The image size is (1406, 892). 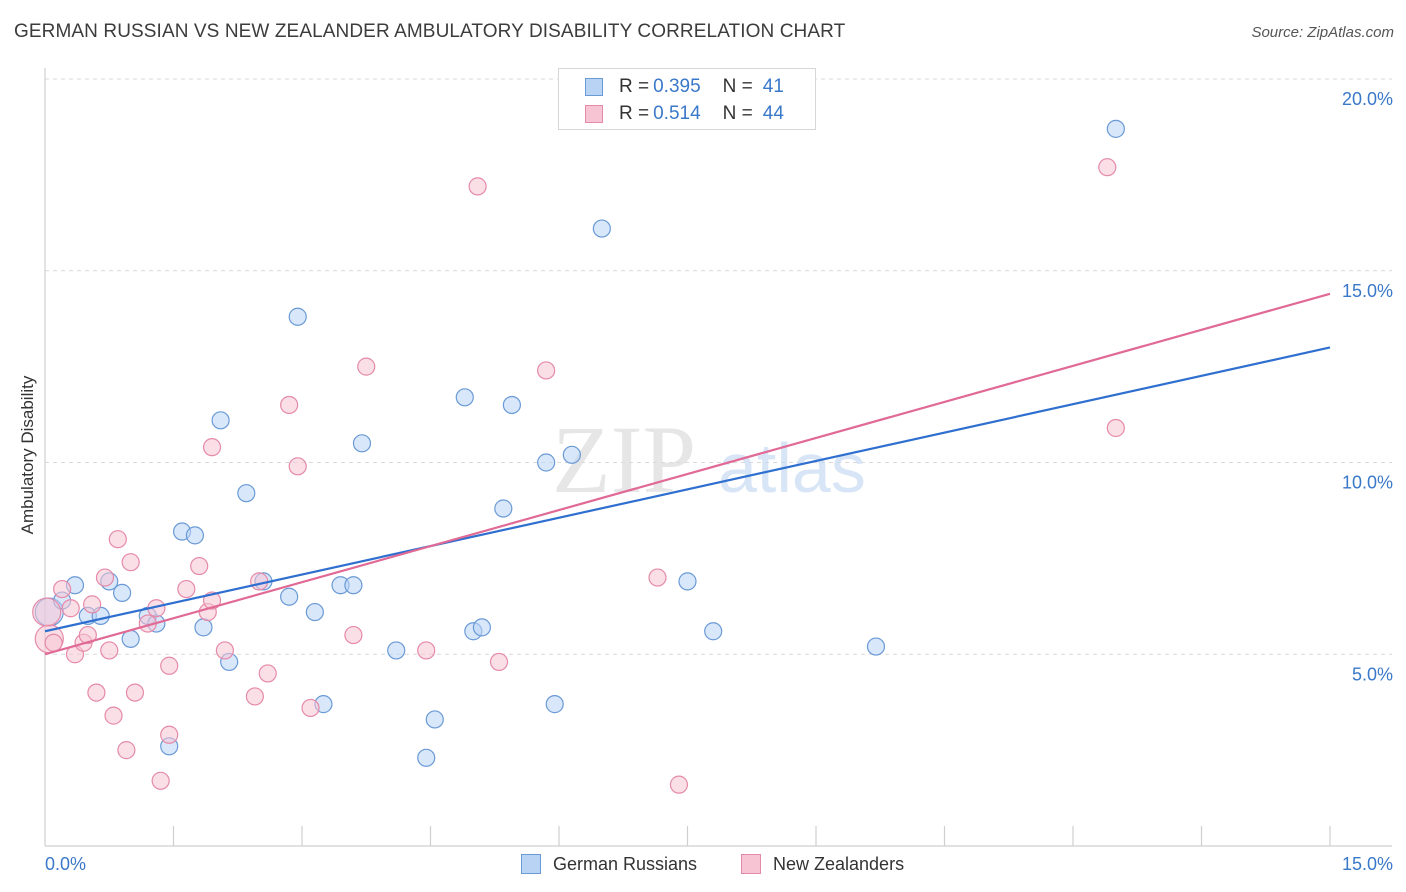 I want to click on bottom-legend-swatch-pink, so click(x=751, y=864).